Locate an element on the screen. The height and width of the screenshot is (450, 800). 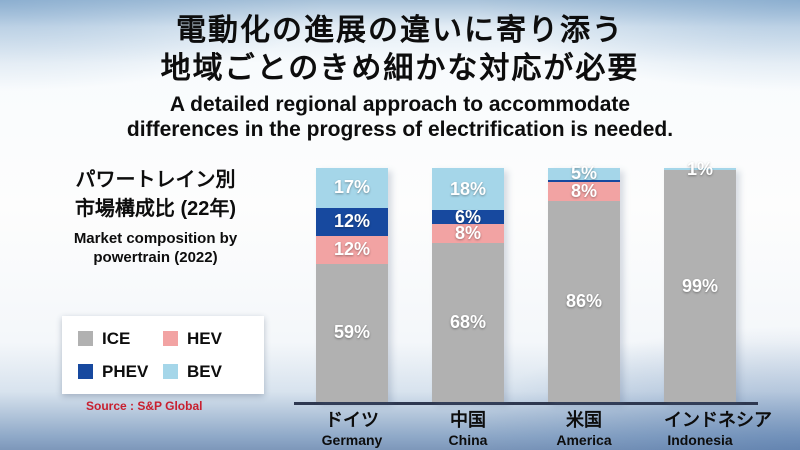
category-label-america: 米国 America is located at coordinates (584, 429).